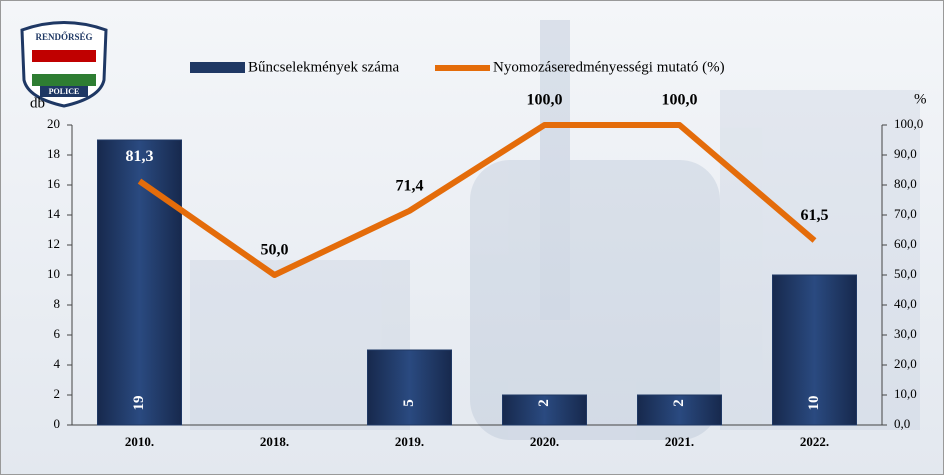 The image size is (944, 475). What do you see at coordinates (139, 441) in the screenshot?
I see `x-tick-label: 2010.` at bounding box center [139, 441].